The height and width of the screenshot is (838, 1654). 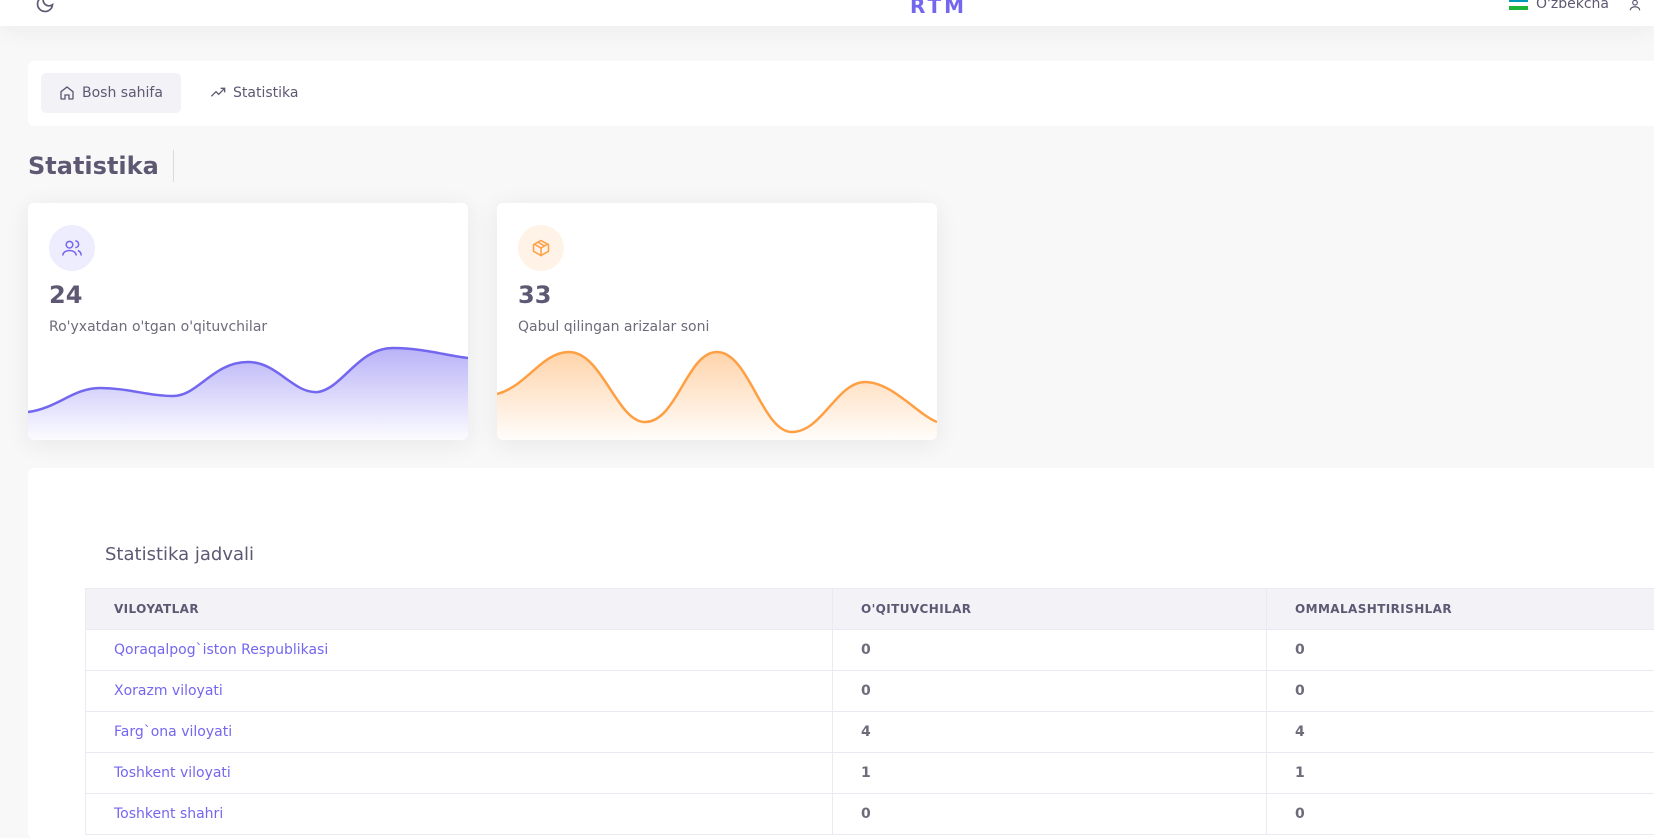 I want to click on trending-up-icon, so click(x=218, y=93).